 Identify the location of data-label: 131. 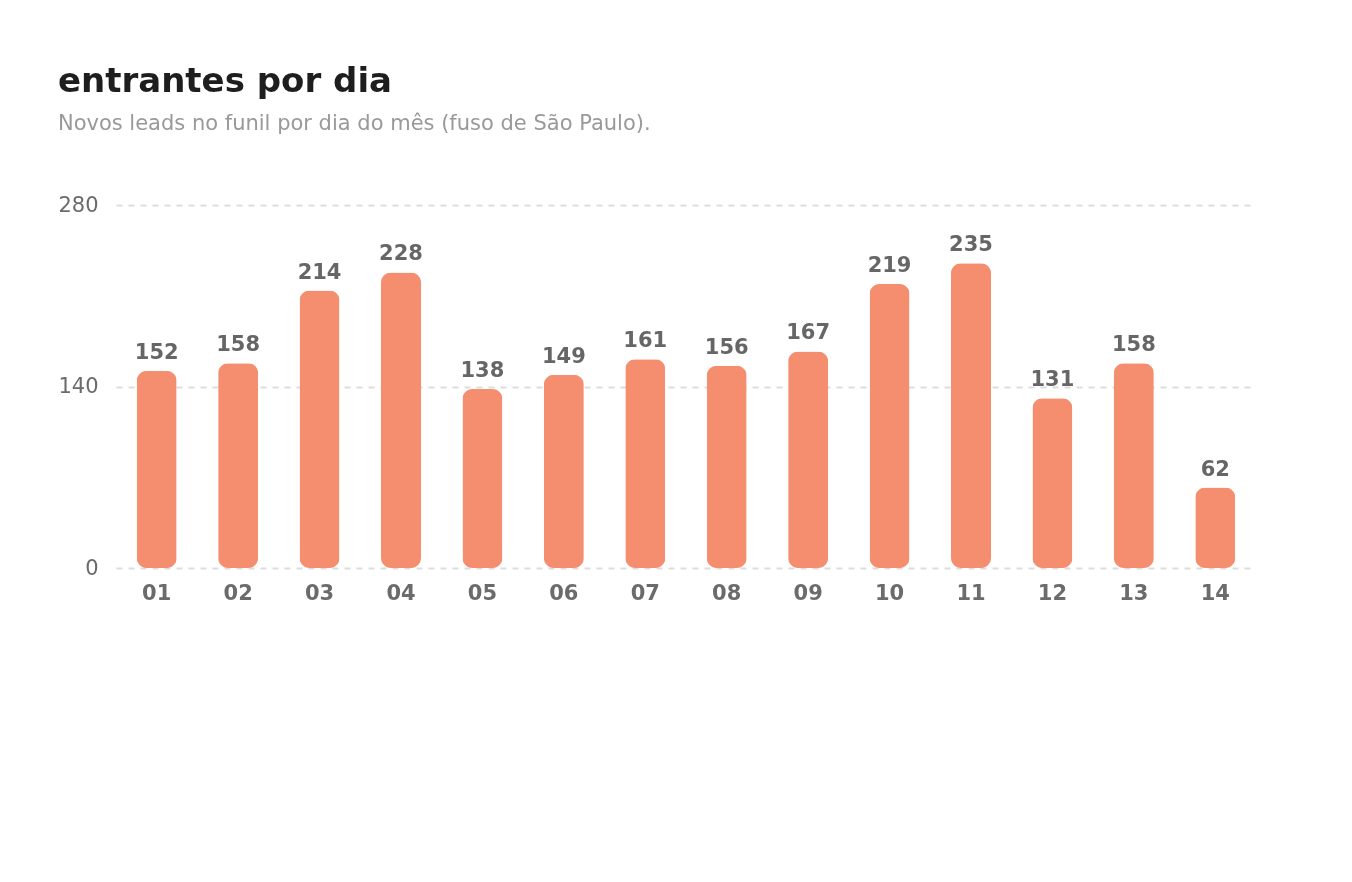
(1052, 379).